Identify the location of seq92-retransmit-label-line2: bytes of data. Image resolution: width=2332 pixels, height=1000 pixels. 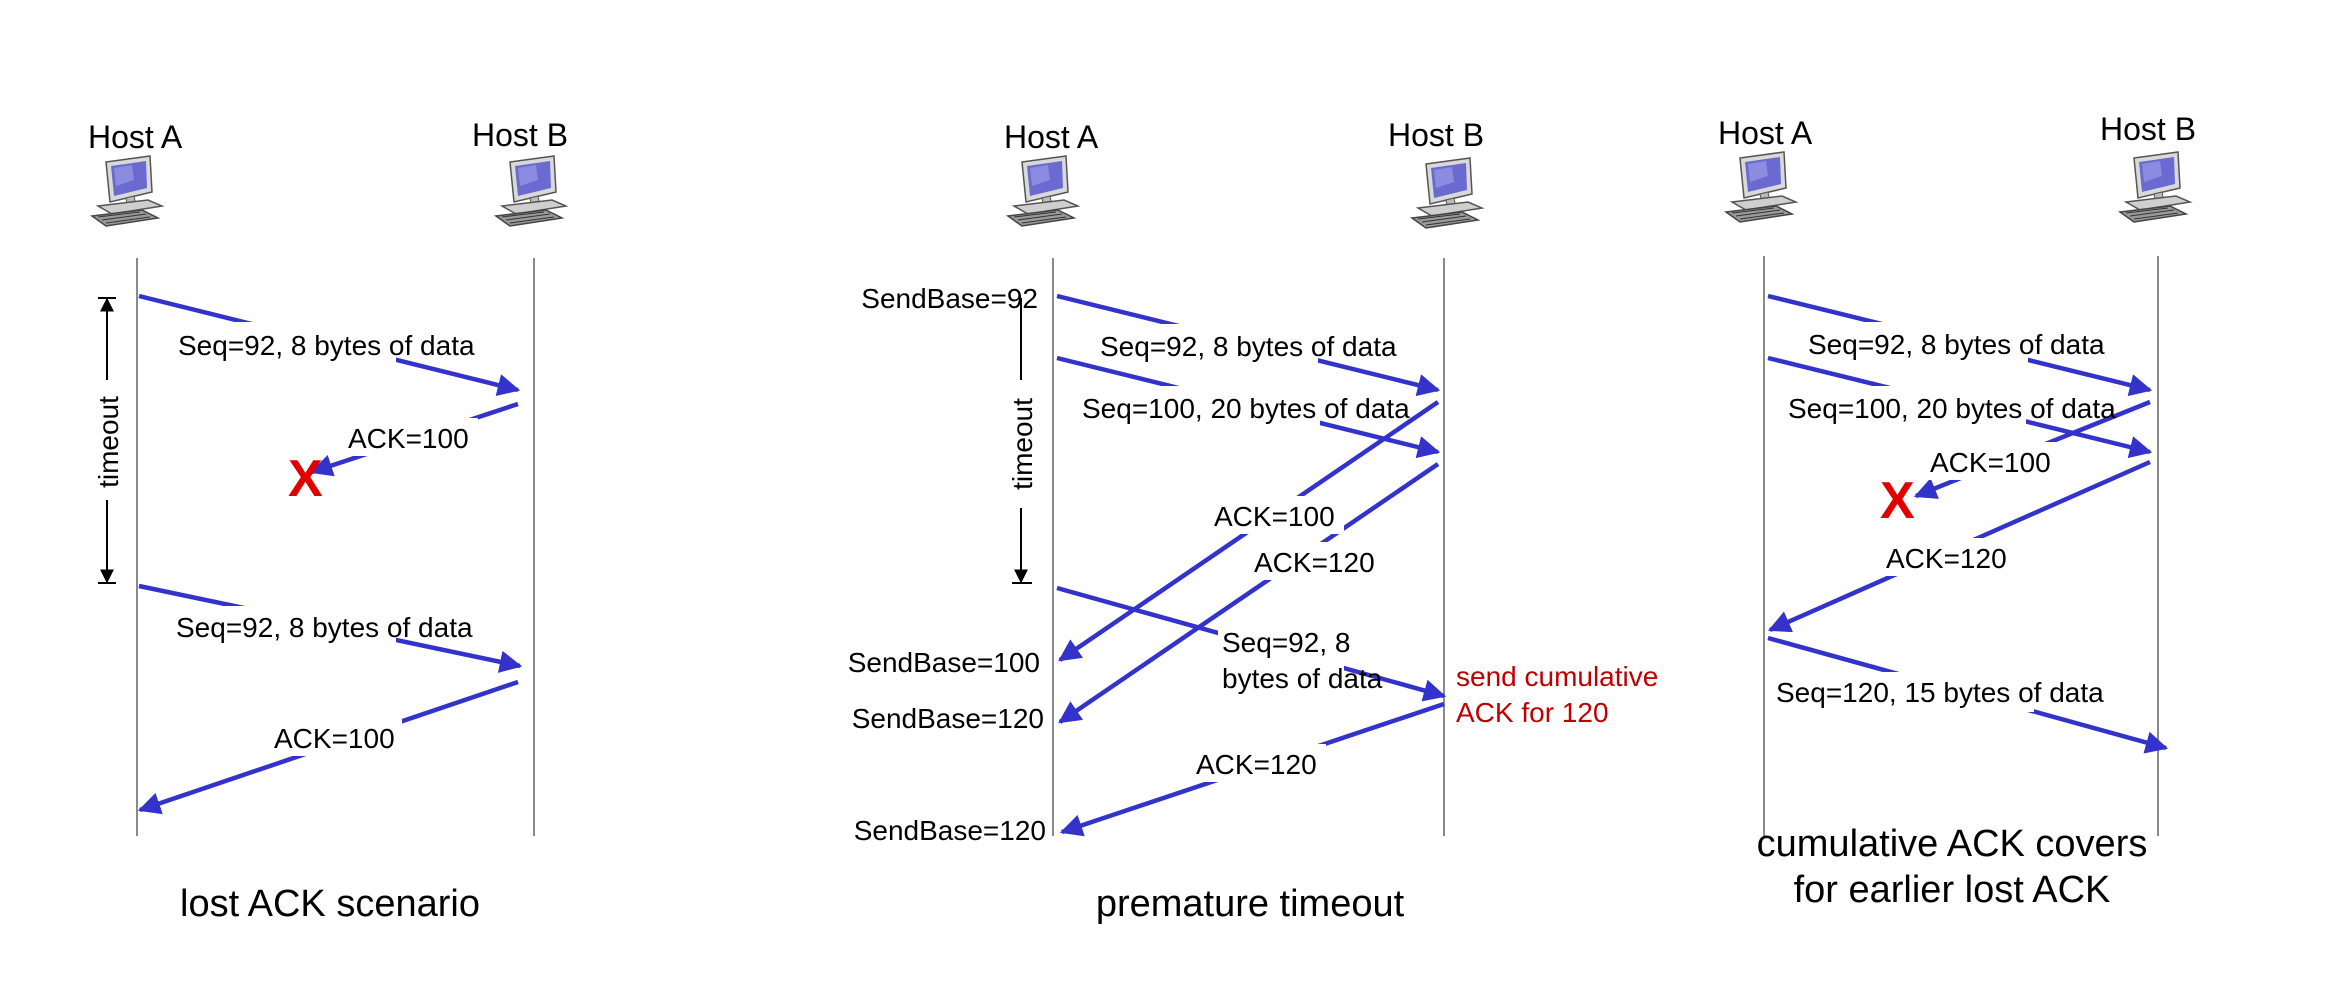
(1302, 678).